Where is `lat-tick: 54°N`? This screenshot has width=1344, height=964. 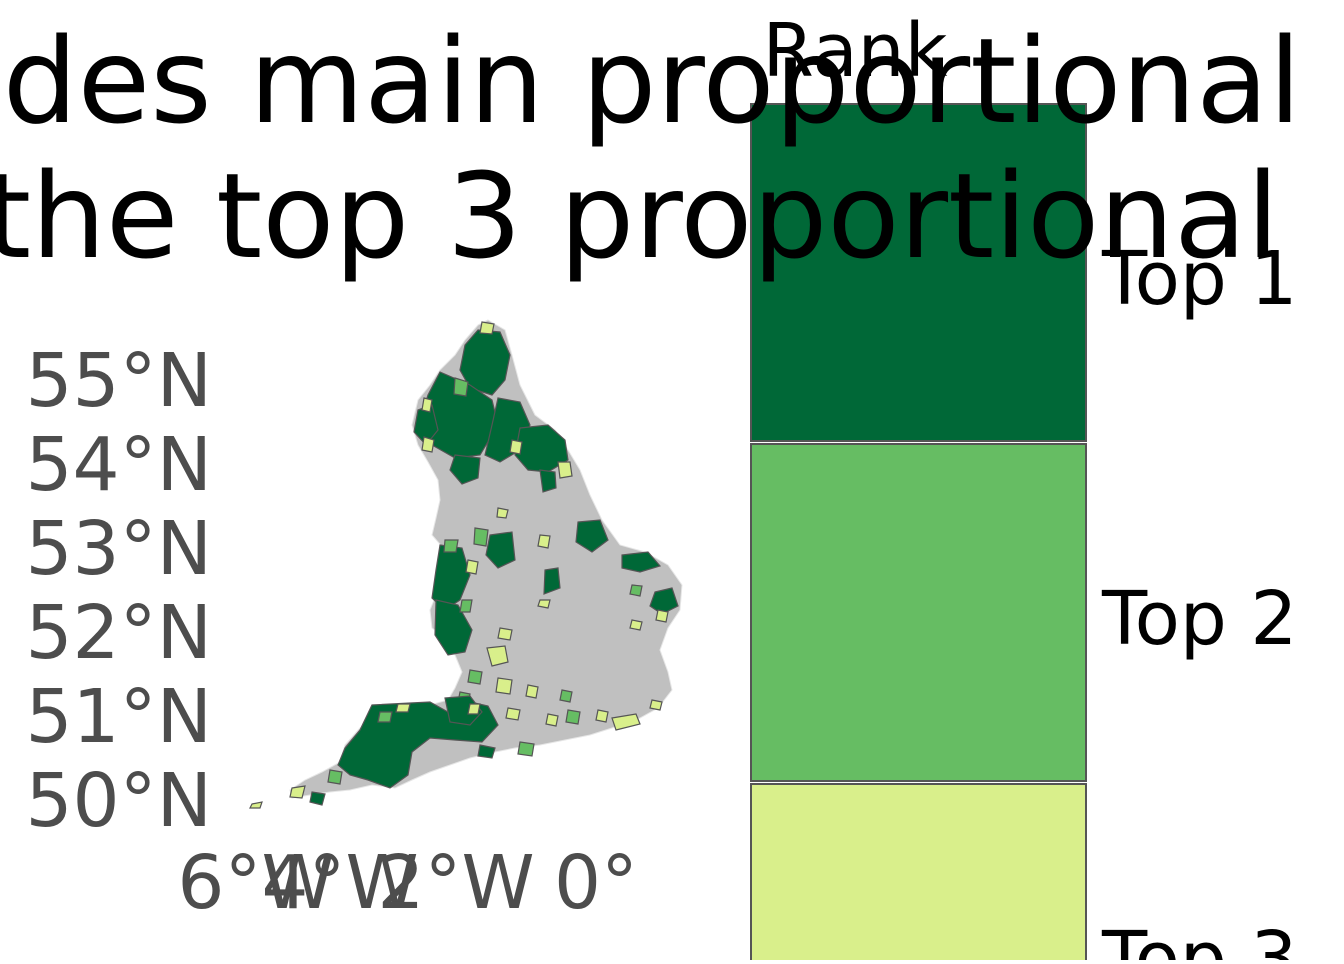
lat-tick: 54°N is located at coordinates (118, 465).